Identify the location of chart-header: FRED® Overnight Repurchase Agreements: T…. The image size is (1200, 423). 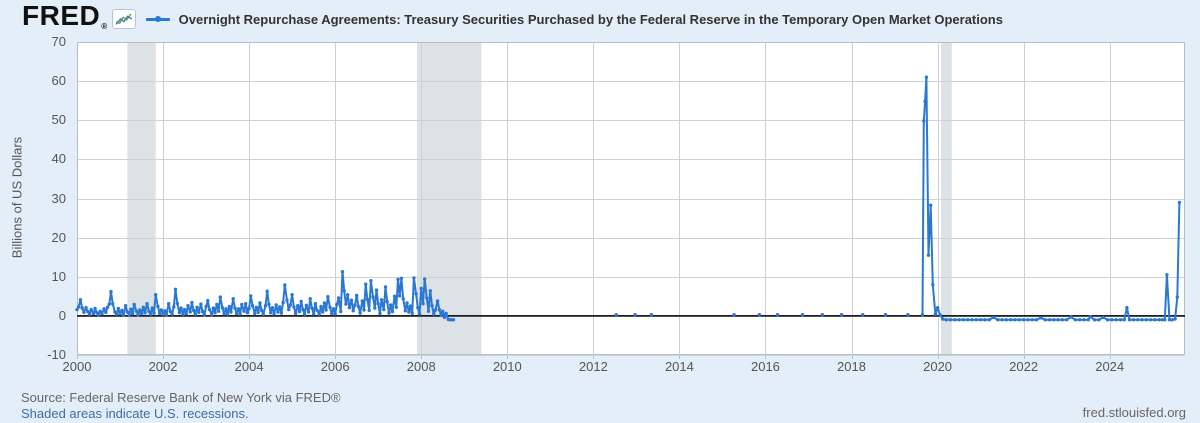
(512, 17).